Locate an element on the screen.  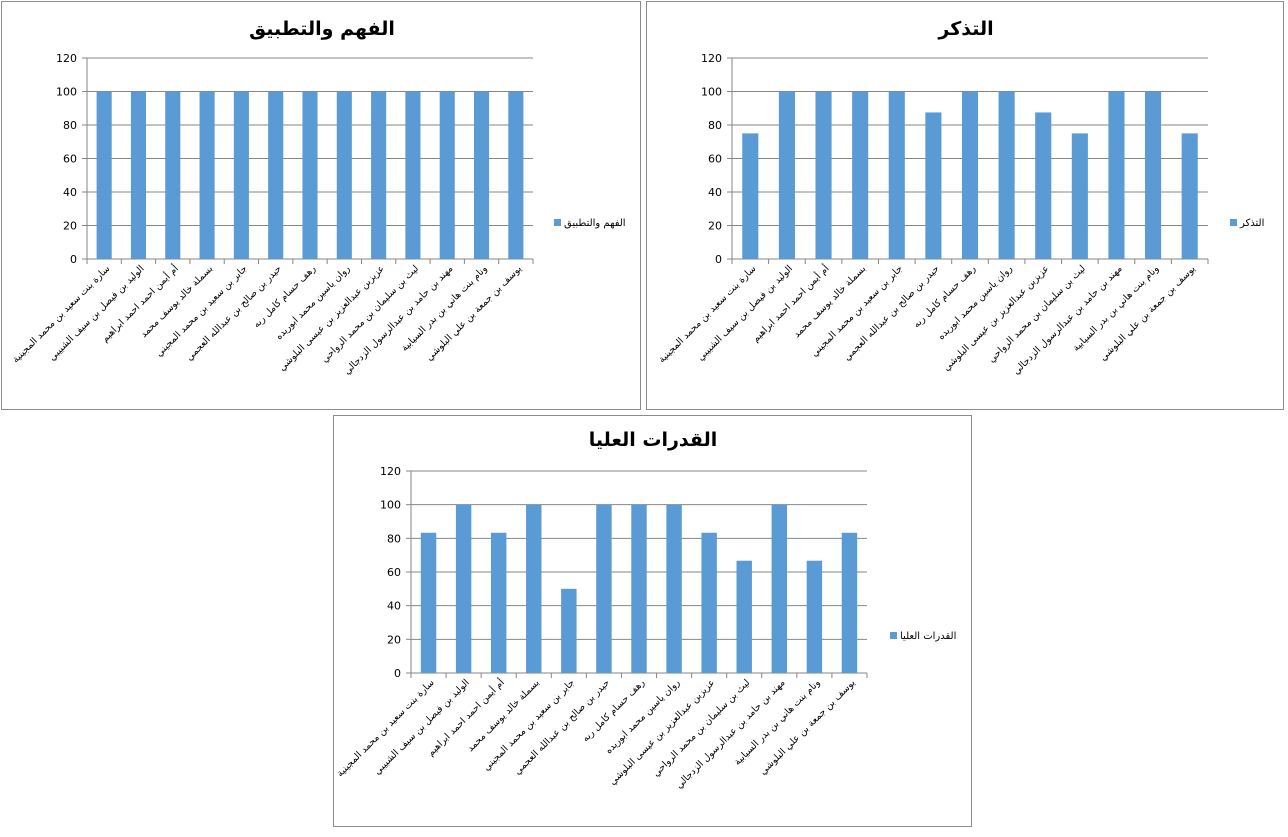
legend-label: التذكر is located at coordinates (1251, 223).